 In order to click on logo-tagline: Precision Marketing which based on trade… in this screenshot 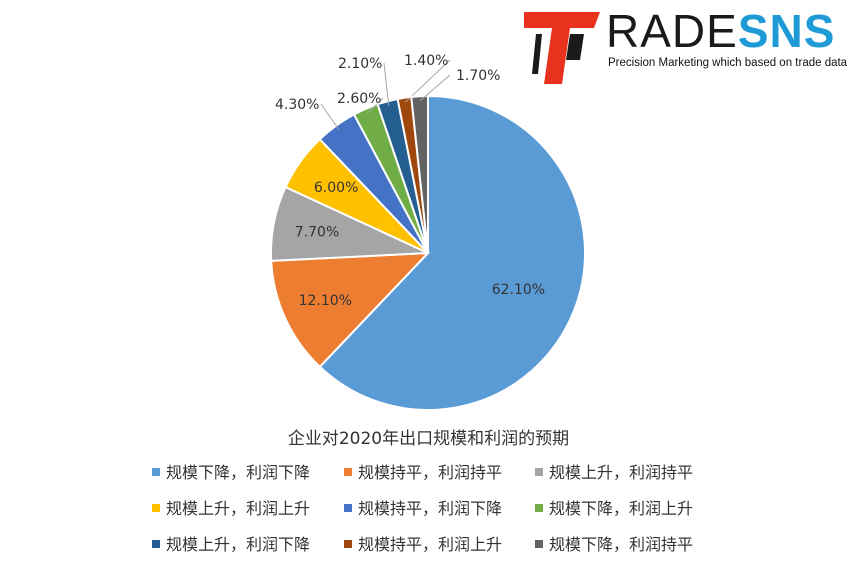, I will do `click(728, 63)`.